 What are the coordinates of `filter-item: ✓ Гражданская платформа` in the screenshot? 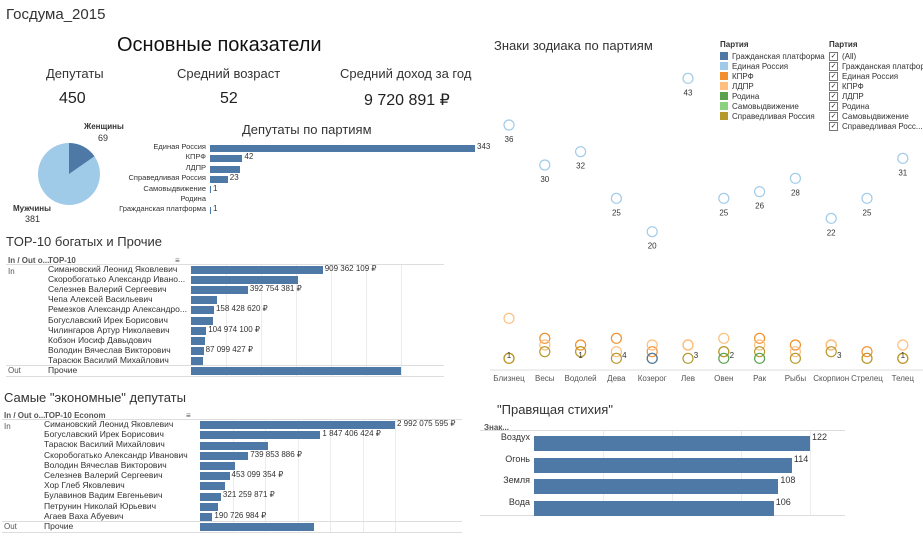 It's located at (876, 66).